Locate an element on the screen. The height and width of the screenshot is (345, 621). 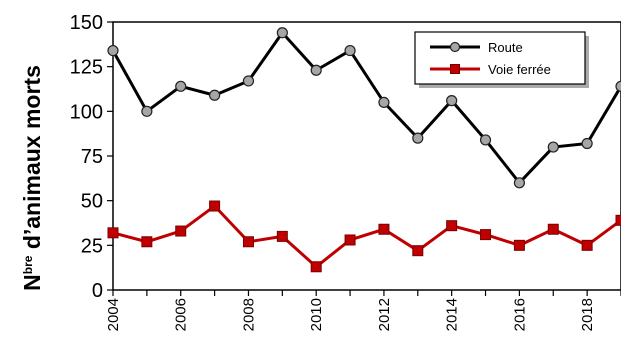
x-tick-label: 2010 is located at coordinates (316, 314).